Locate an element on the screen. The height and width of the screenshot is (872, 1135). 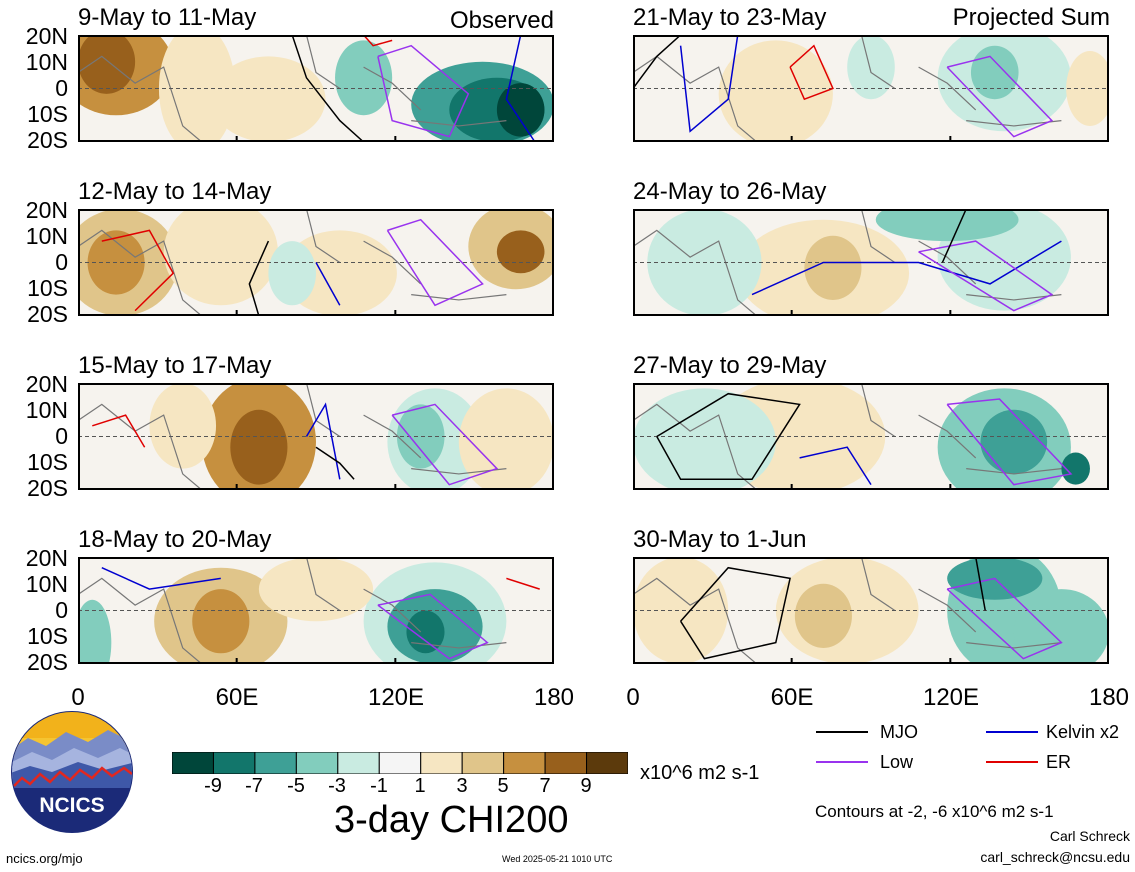
colorbar is located at coordinates (400, 763).